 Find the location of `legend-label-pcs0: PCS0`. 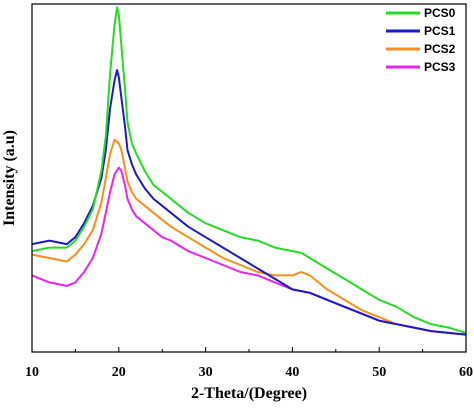

legend-label-pcs0: PCS0 is located at coordinates (440, 13).